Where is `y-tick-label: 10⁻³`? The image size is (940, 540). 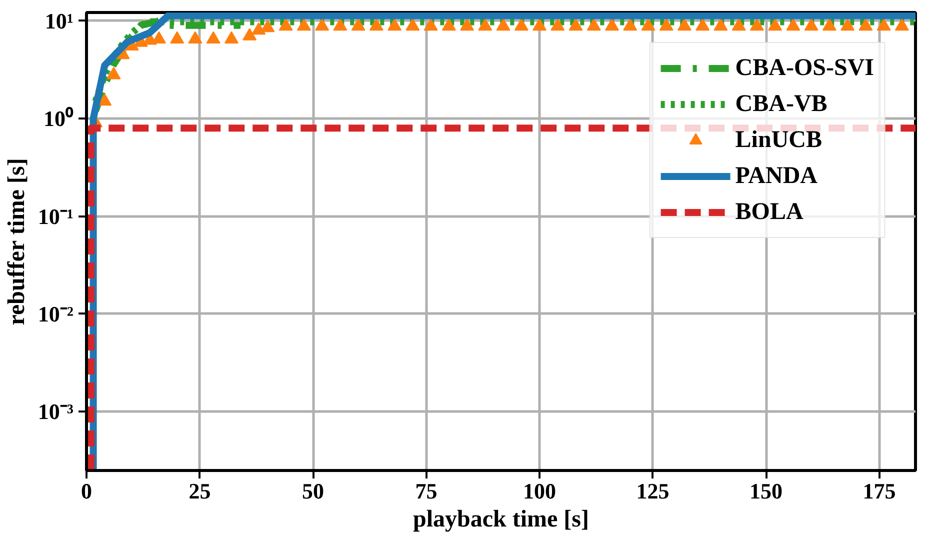
y-tick-label: 10⁻³ is located at coordinates (56, 411).